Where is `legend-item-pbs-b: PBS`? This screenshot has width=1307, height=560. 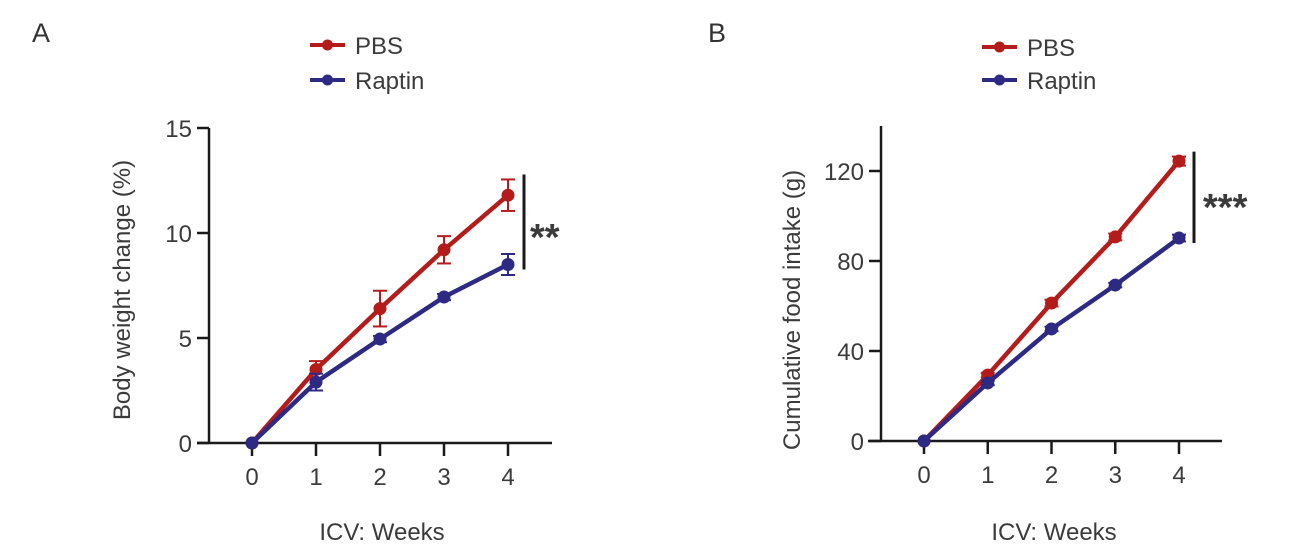 legend-item-pbs-b: PBS is located at coordinates (1028, 48).